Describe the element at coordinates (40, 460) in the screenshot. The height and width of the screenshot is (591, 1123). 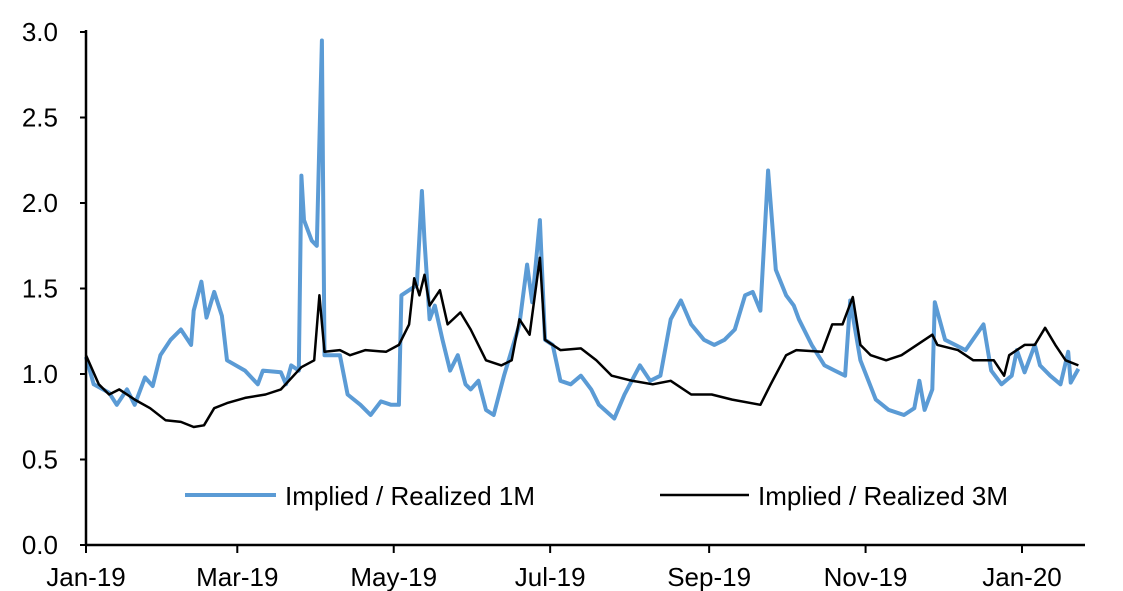
I see `y-tick-label: 0.5` at that location.